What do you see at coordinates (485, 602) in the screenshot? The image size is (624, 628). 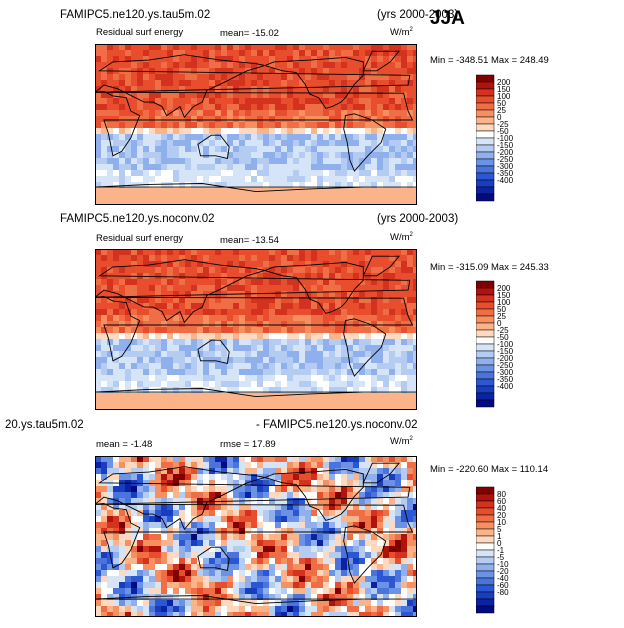 I see `panel3-colorbar-box` at bounding box center [485, 602].